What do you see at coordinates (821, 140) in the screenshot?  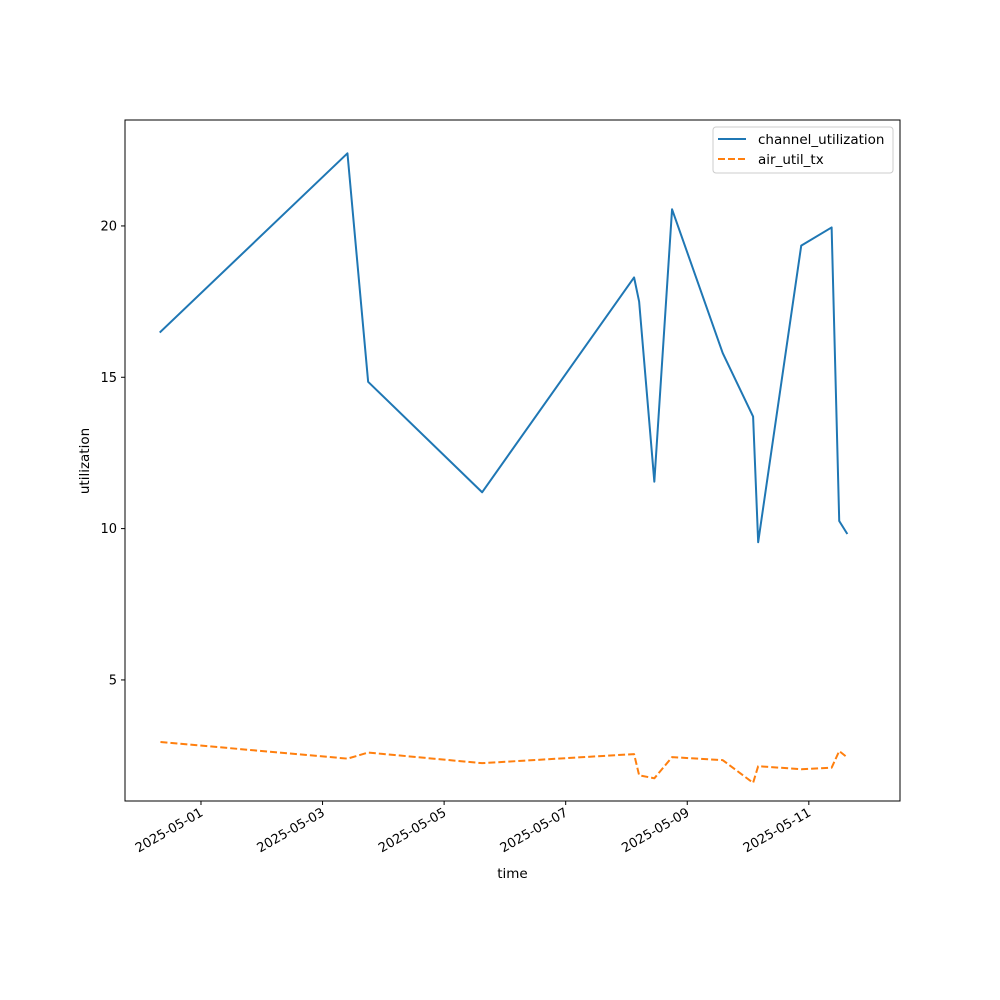 I see `legend-label-channel_utilization: channel_utilization` at bounding box center [821, 140].